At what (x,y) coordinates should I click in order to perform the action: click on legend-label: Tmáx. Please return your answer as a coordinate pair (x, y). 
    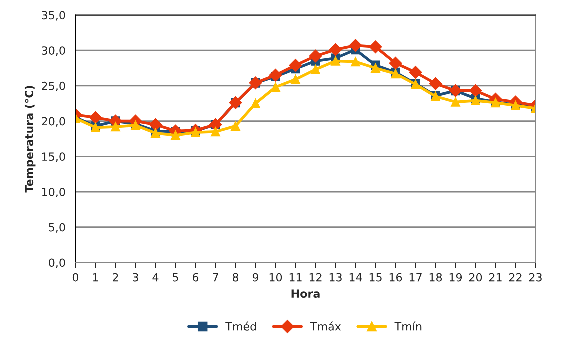
    Looking at the image, I should click on (326, 326).